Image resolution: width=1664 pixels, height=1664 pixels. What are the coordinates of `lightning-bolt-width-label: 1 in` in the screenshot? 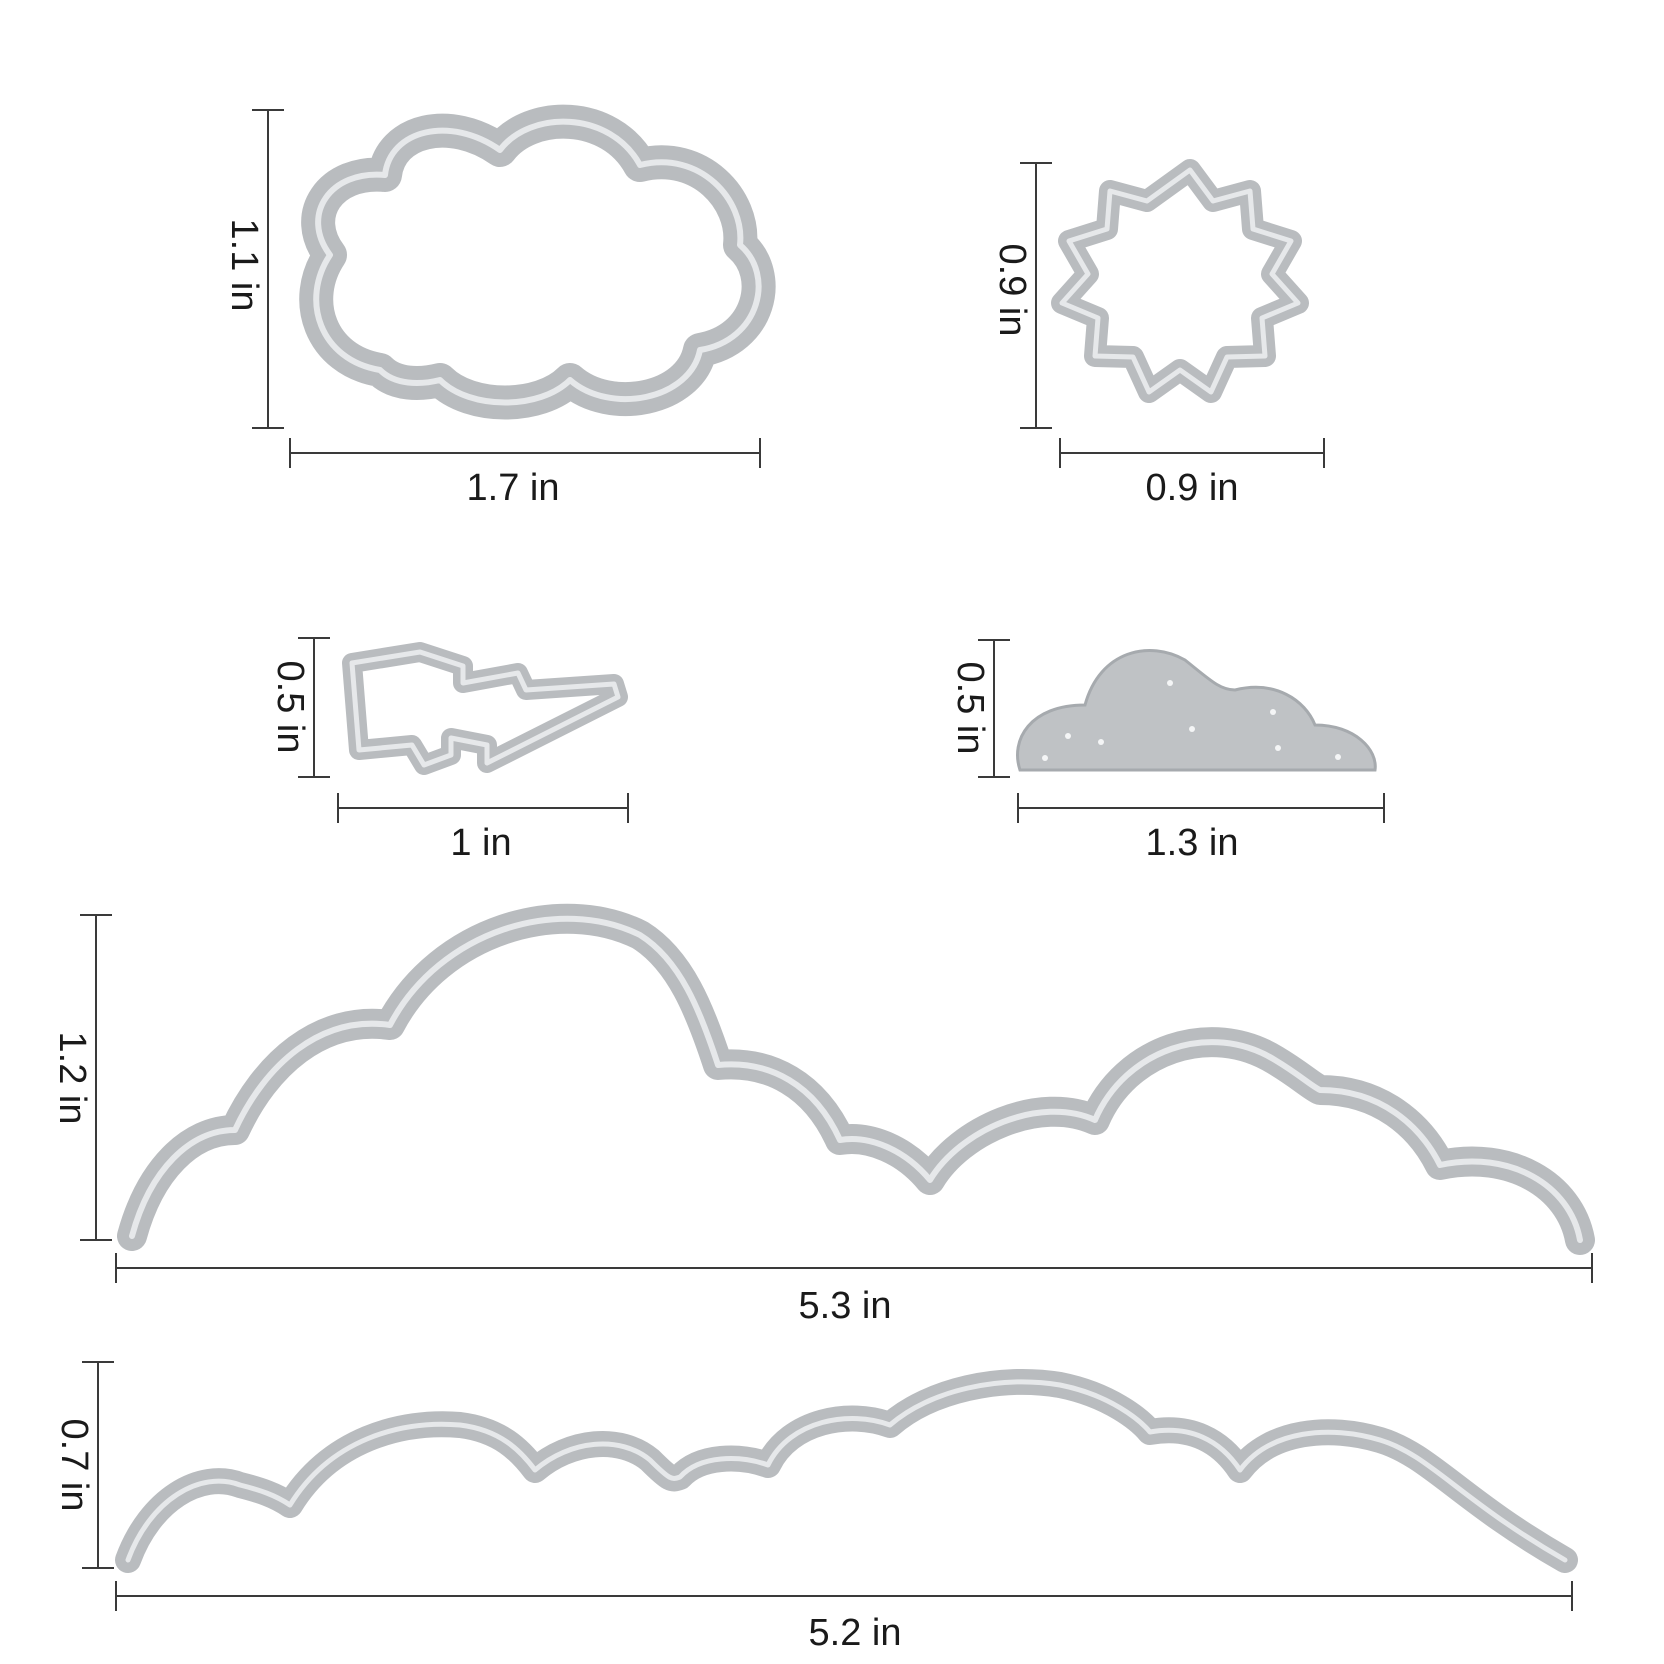 It's located at (480, 843).